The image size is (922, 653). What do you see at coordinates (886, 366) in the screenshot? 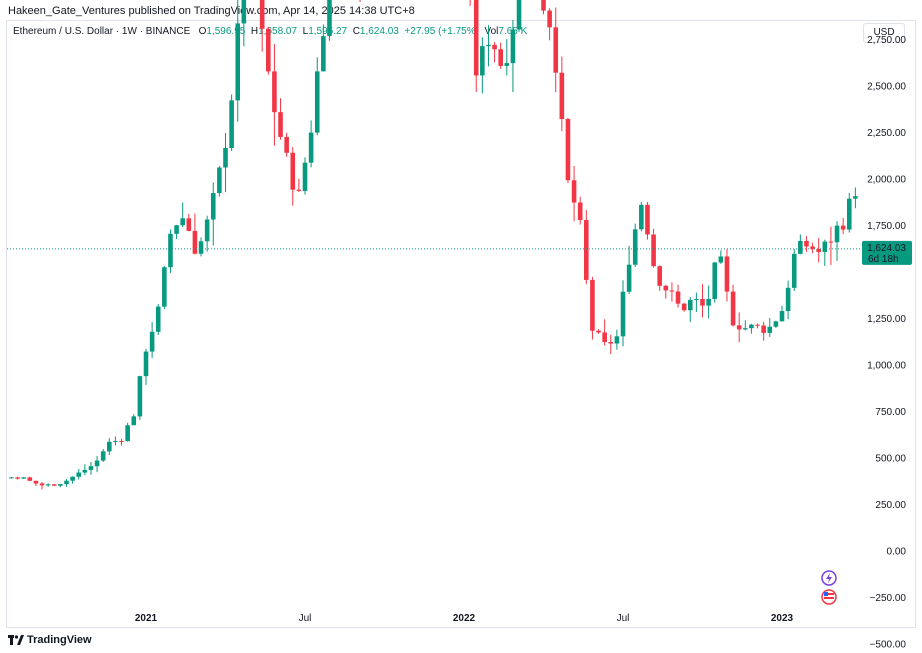
I see `y-tick-label: 1,000.00` at bounding box center [886, 366].